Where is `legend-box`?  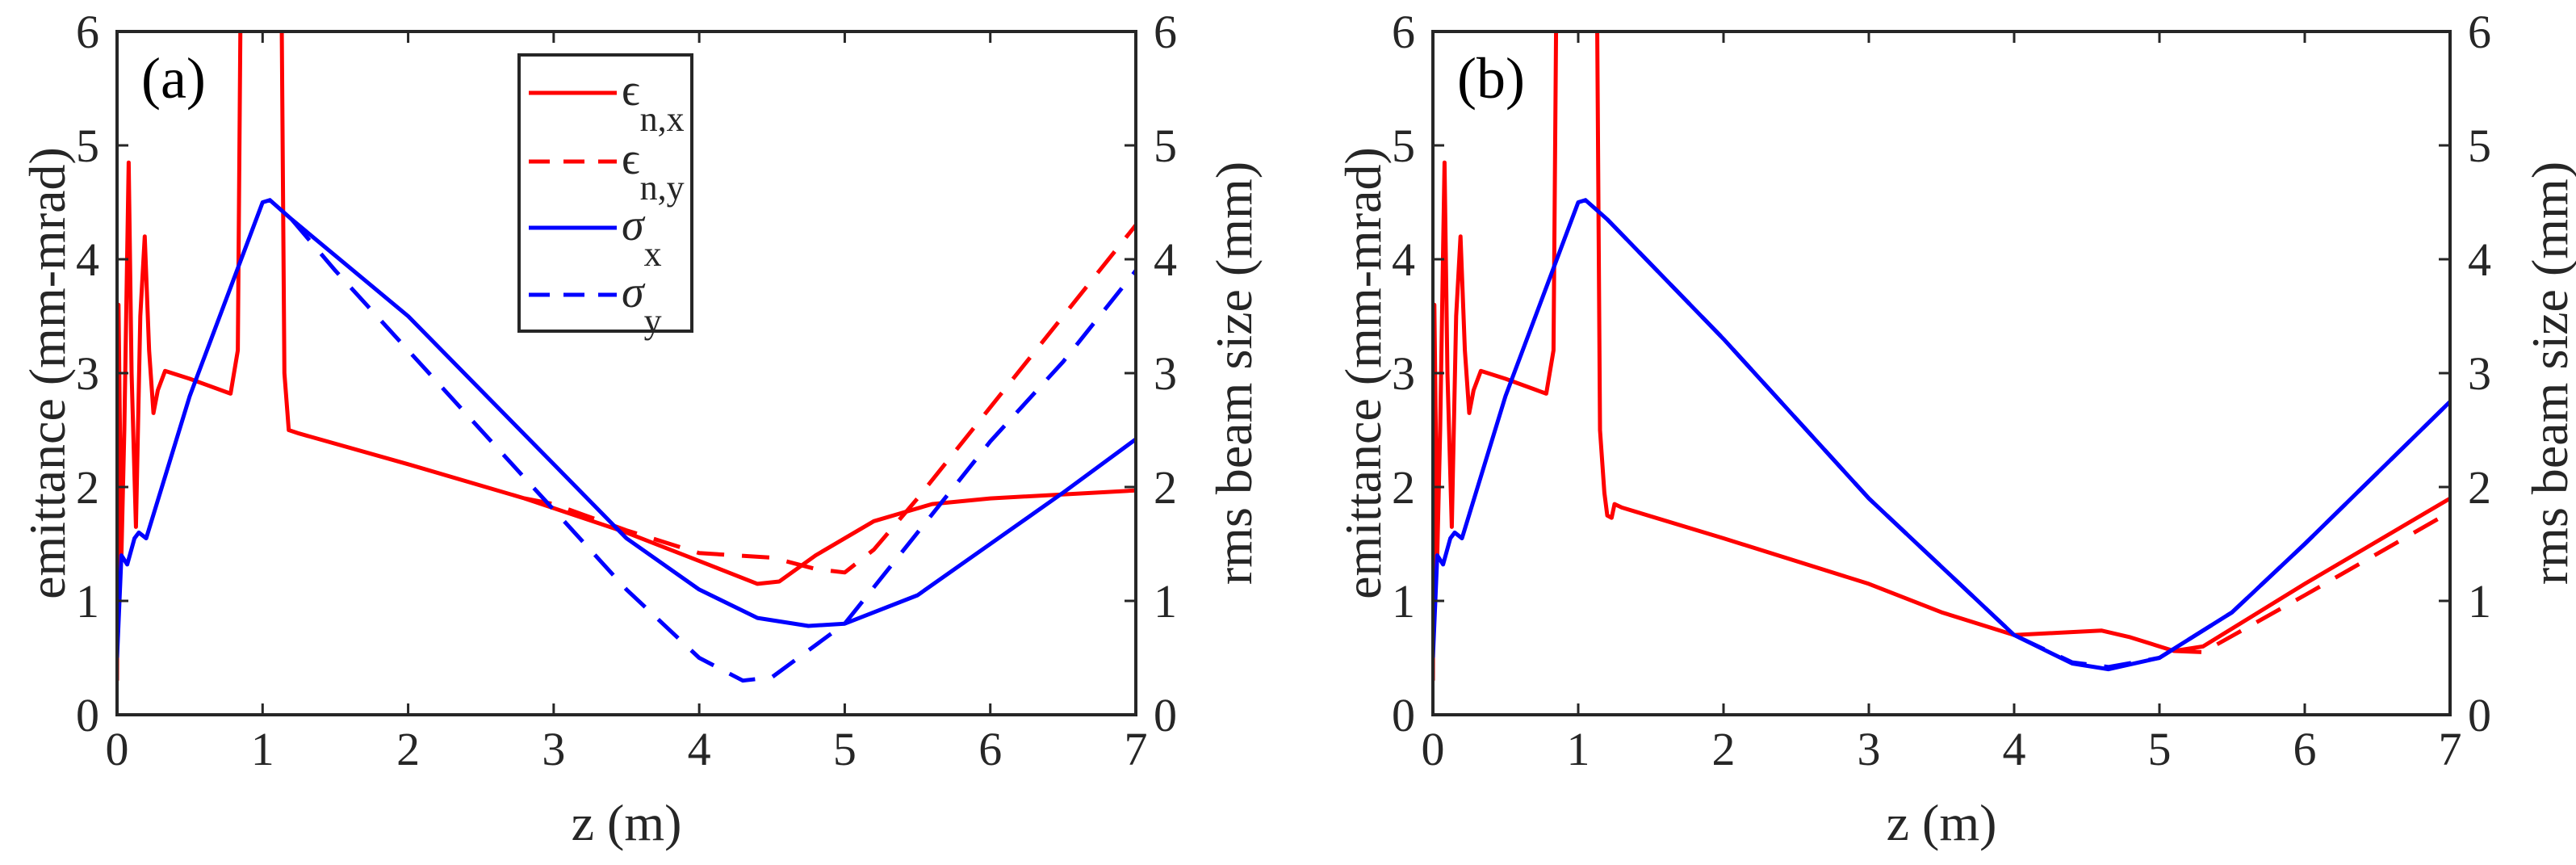 legend-box is located at coordinates (605, 193).